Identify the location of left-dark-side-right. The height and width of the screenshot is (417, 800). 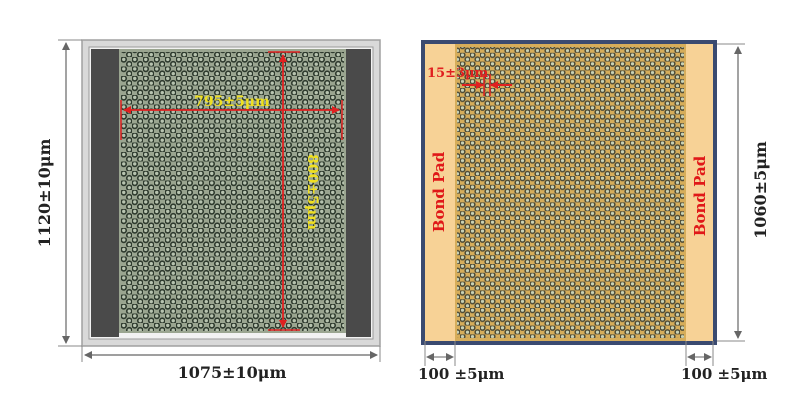
(358, 193).